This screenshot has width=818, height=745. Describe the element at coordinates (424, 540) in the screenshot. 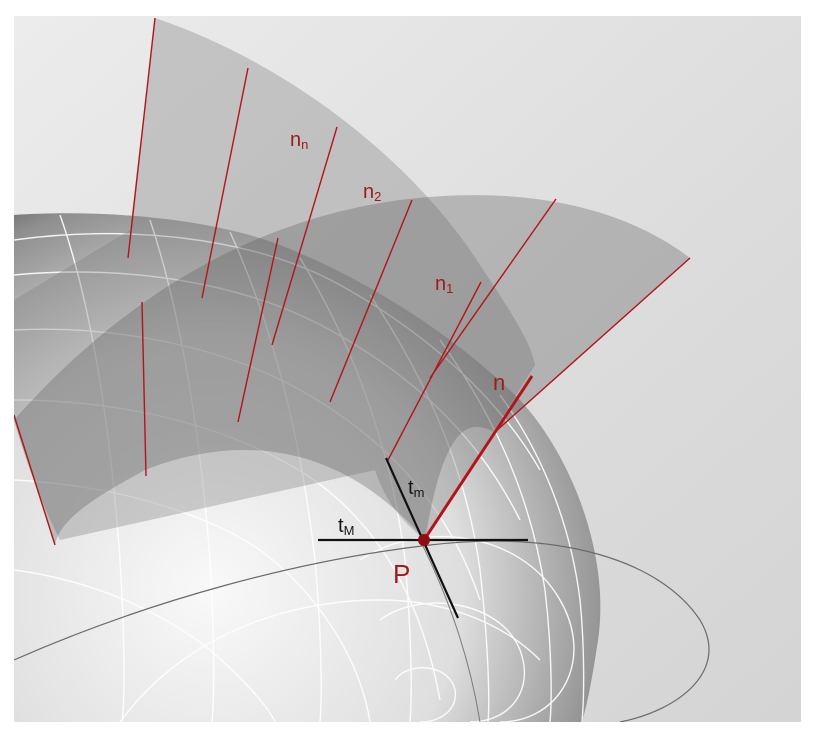

I see `point-P-marker` at that location.